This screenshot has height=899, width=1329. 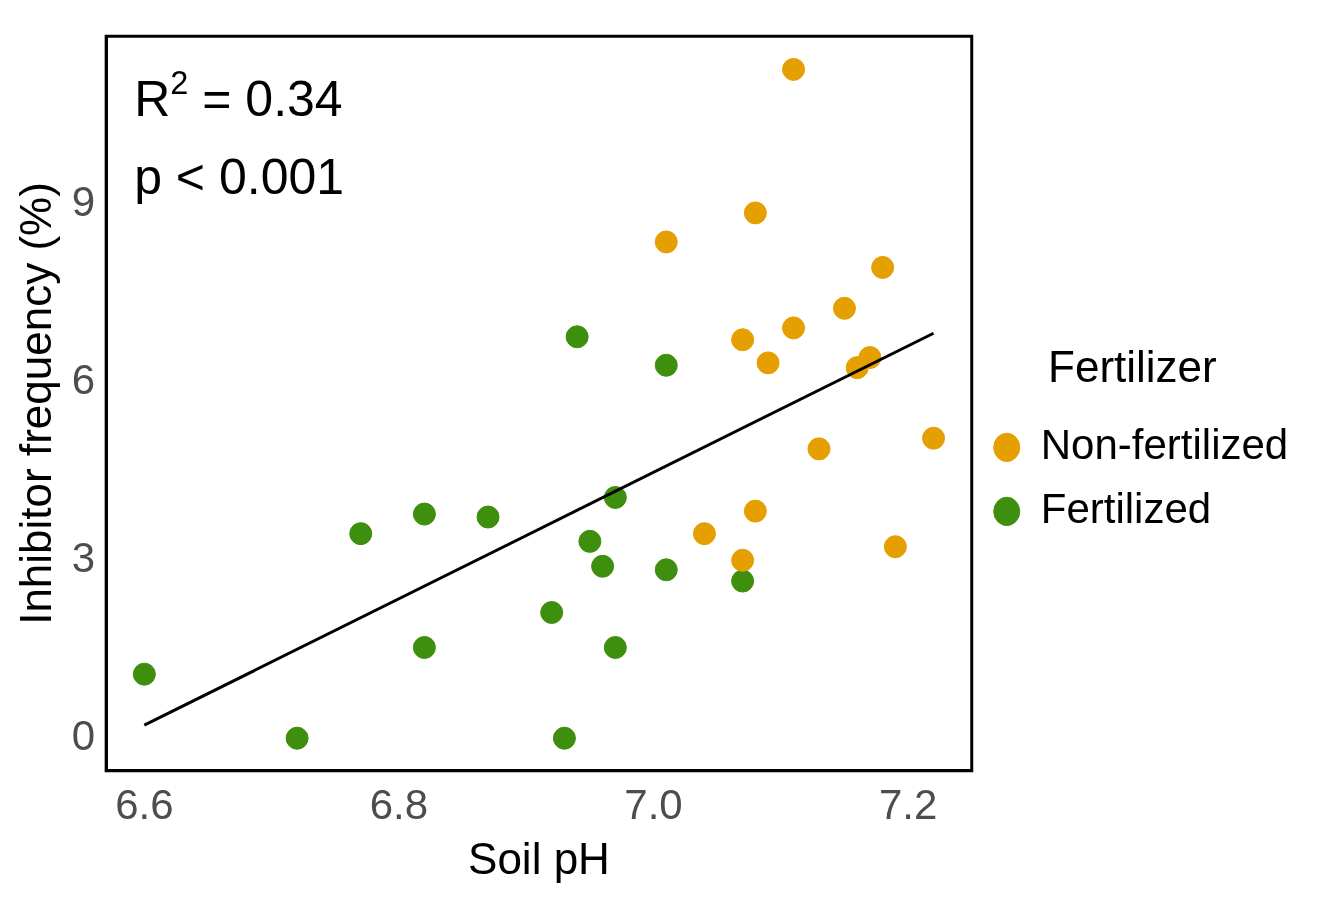 I want to click on legend-label: Non-fertilized, so click(x=1164, y=444).